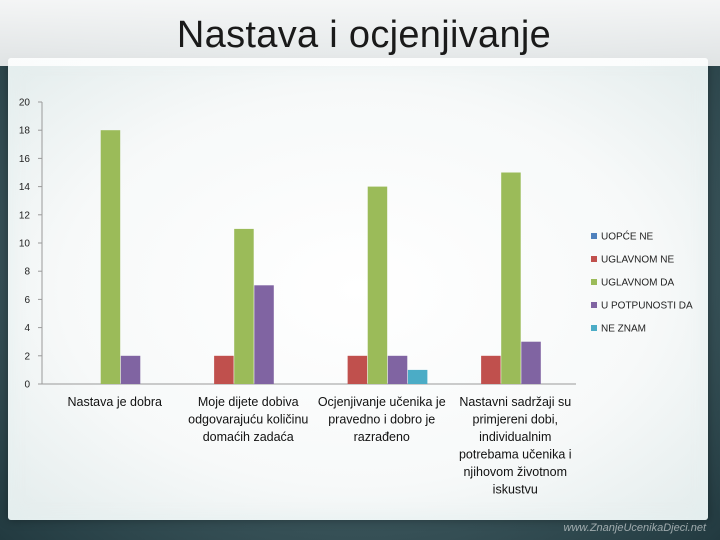 This screenshot has width=720, height=540. What do you see at coordinates (647, 306) in the screenshot?
I see `legend-label: U POTPUNOSTI DA` at bounding box center [647, 306].